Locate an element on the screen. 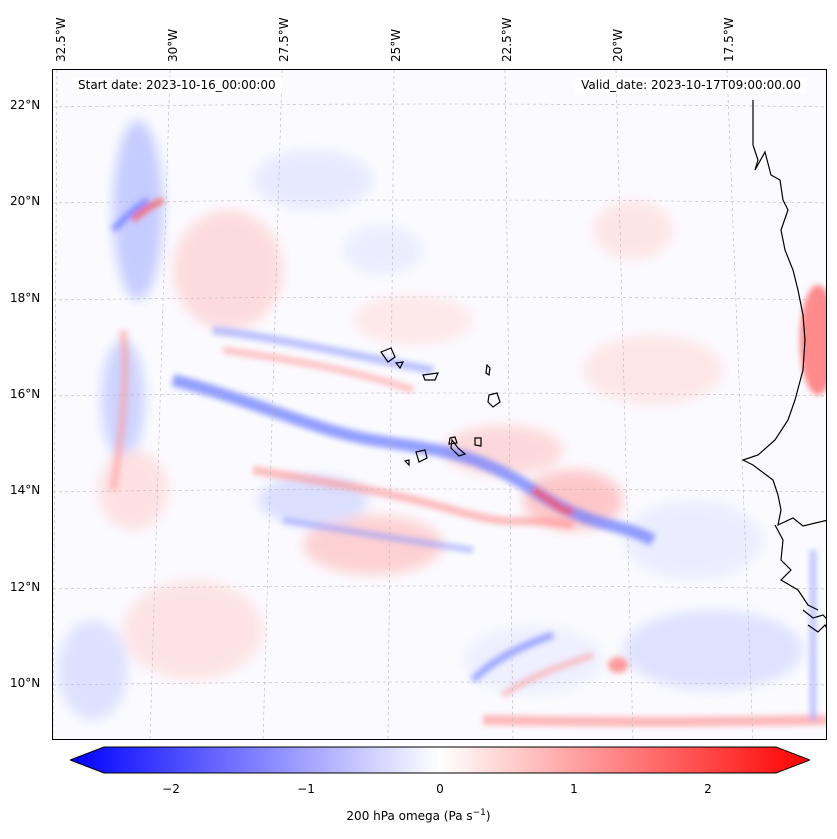 The height and width of the screenshot is (839, 837). lat-label-14n: 14°N is located at coordinates (25, 490).